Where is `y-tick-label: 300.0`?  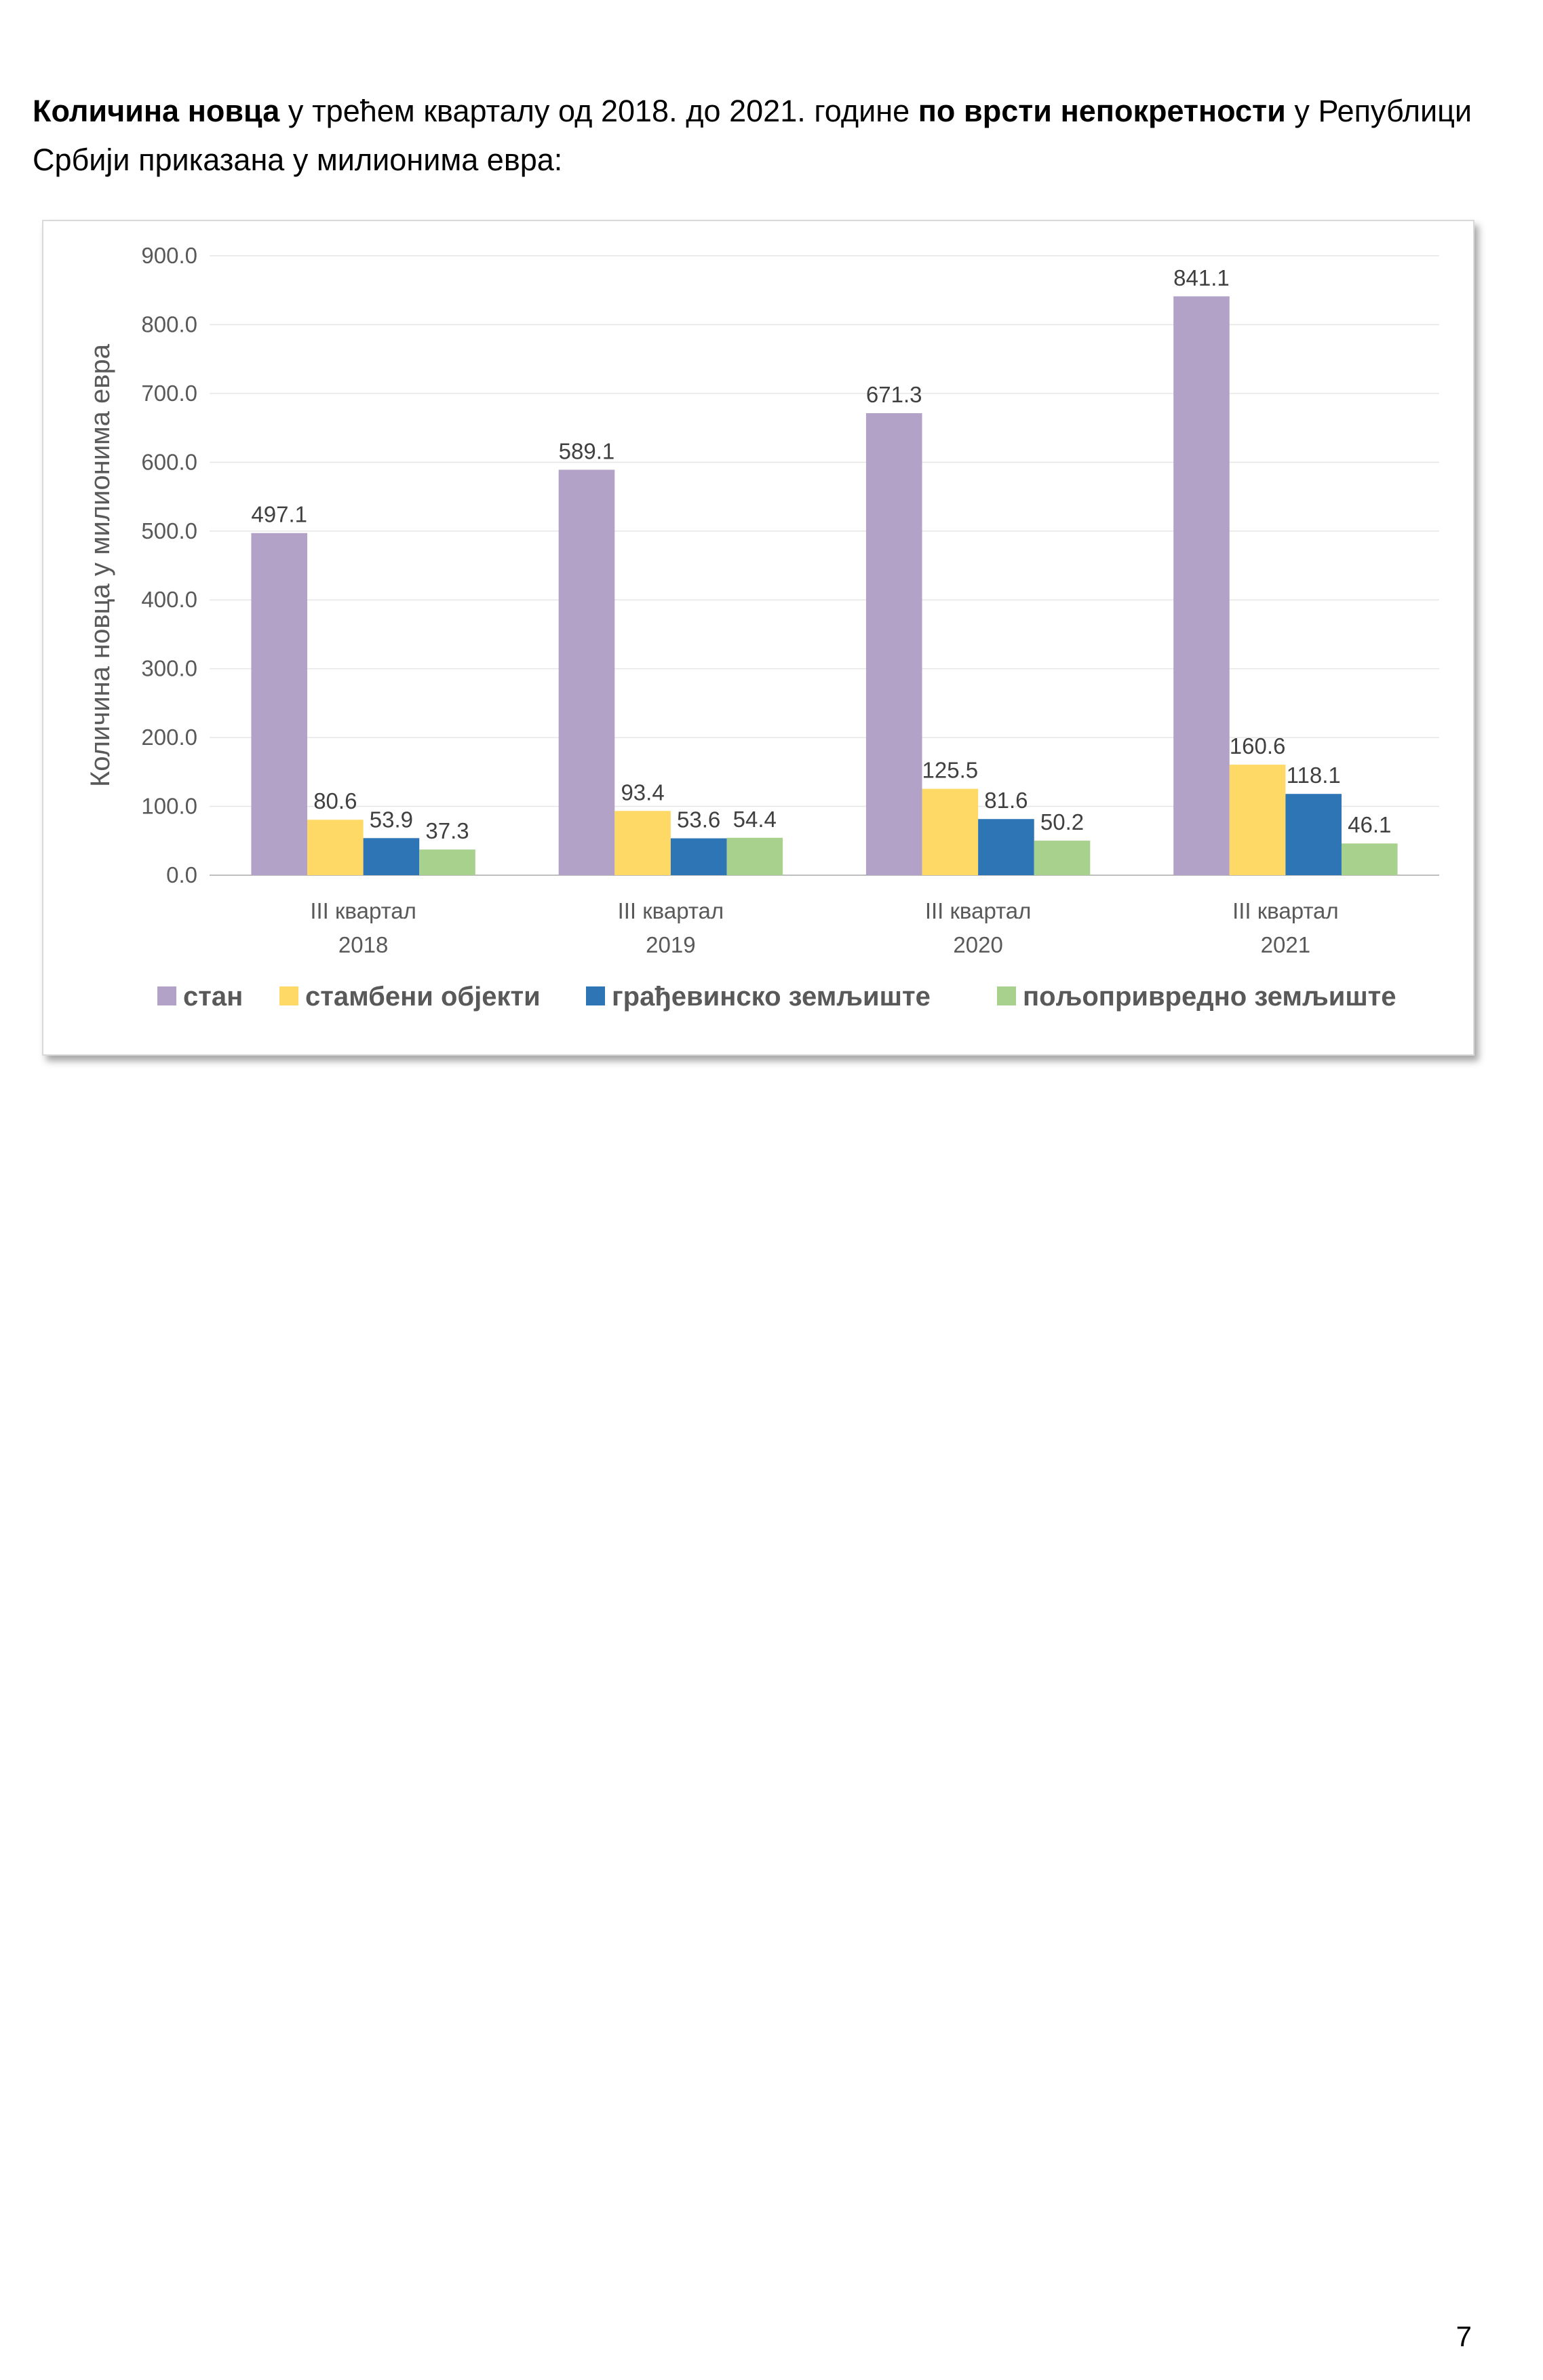 y-tick-label: 300.0 is located at coordinates (169, 669).